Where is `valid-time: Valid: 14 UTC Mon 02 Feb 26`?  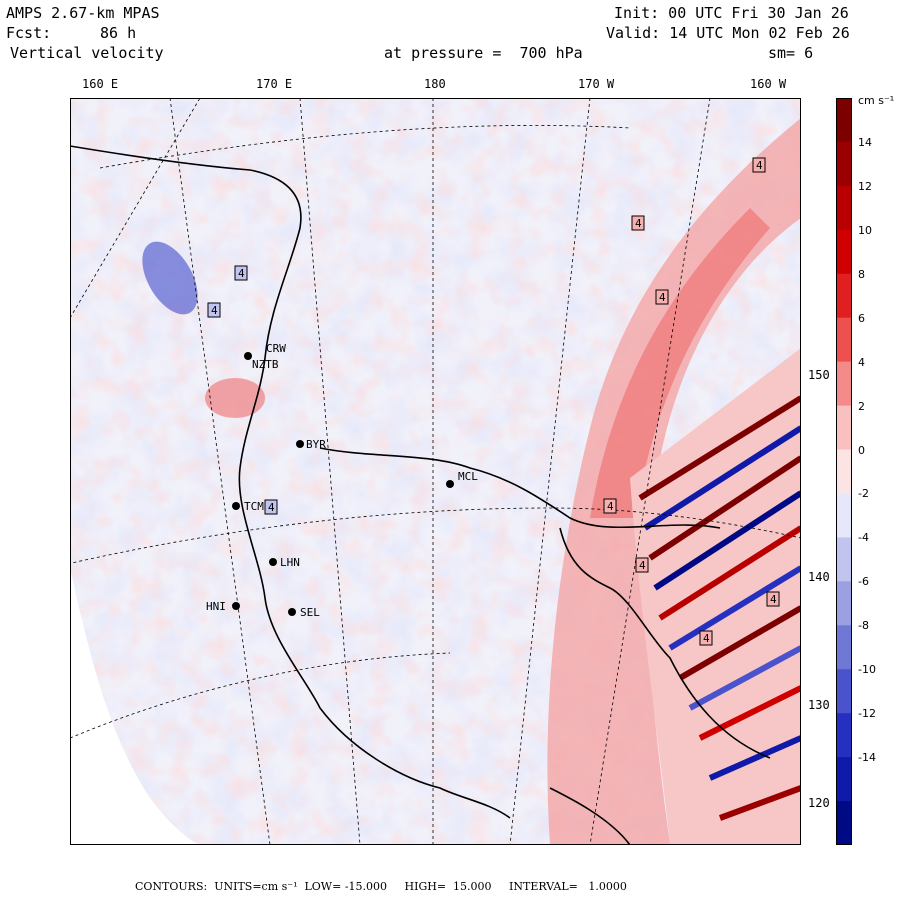 valid-time: Valid: 14 UTC Mon 02 Feb 26 is located at coordinates (728, 33).